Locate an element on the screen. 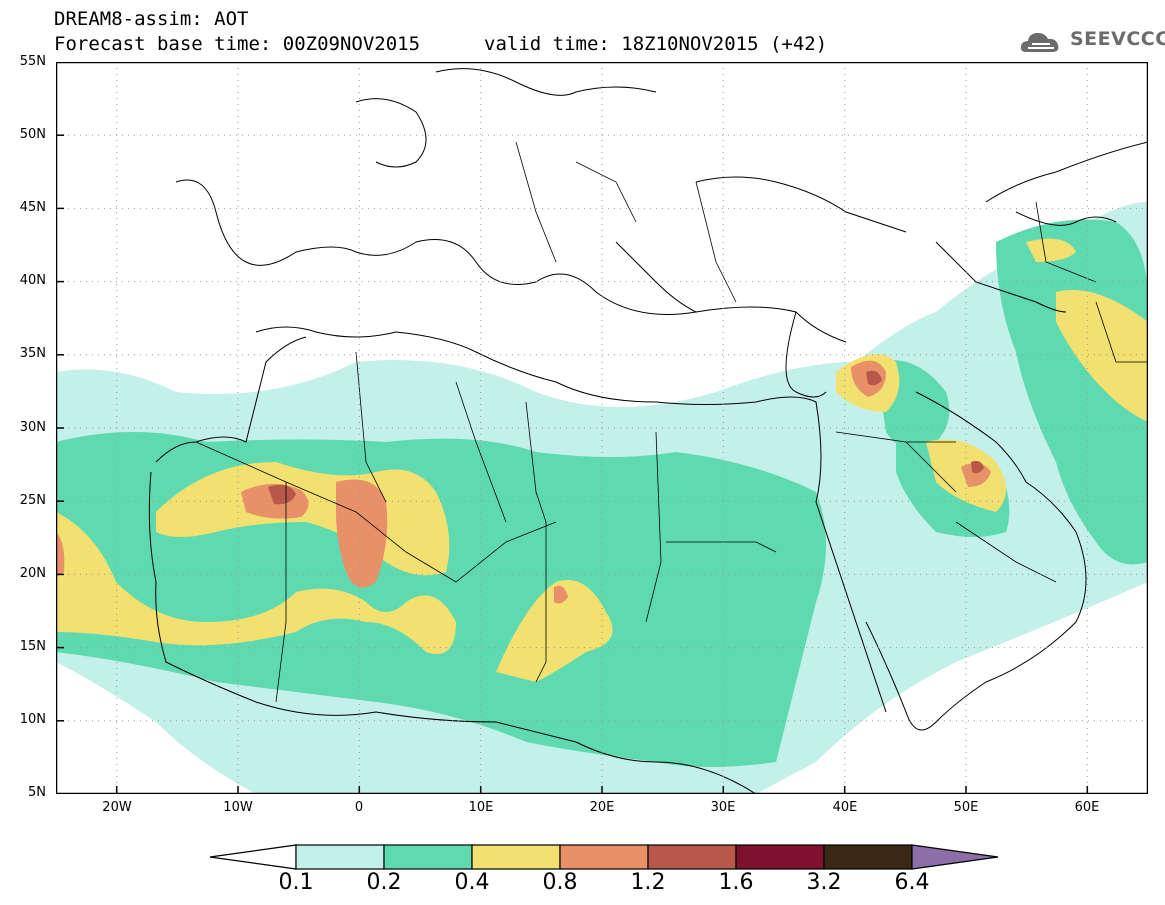 This screenshot has height=905, width=1165. forecast-base-time: Forecast base time: 00Z09NOV2015 is located at coordinates (237, 44).